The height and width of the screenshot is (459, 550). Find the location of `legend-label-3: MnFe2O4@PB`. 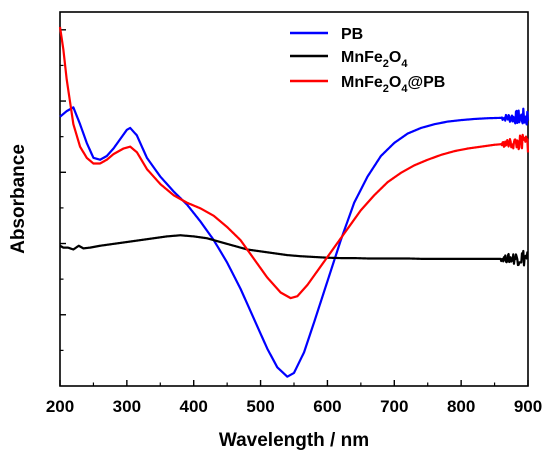

legend-label-3: MnFe2O4@PB is located at coordinates (393, 84).